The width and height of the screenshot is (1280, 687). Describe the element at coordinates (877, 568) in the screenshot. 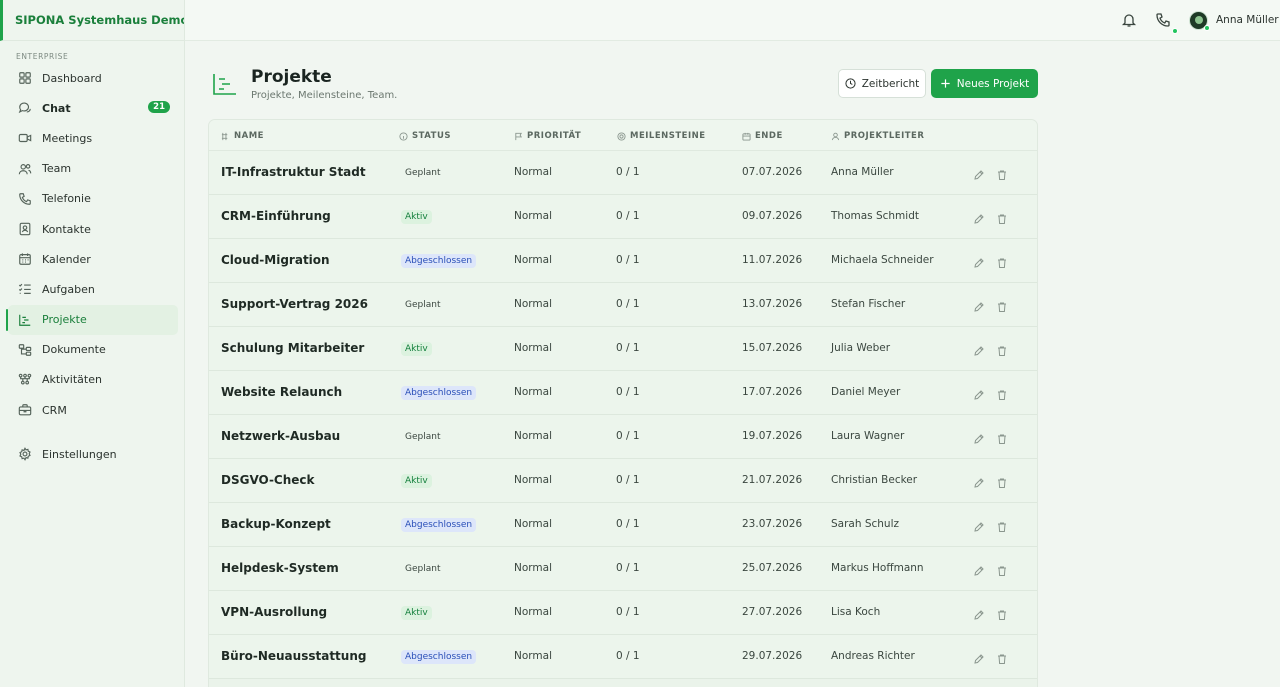

I see `project-lead: Markus Hoffmann` at that location.